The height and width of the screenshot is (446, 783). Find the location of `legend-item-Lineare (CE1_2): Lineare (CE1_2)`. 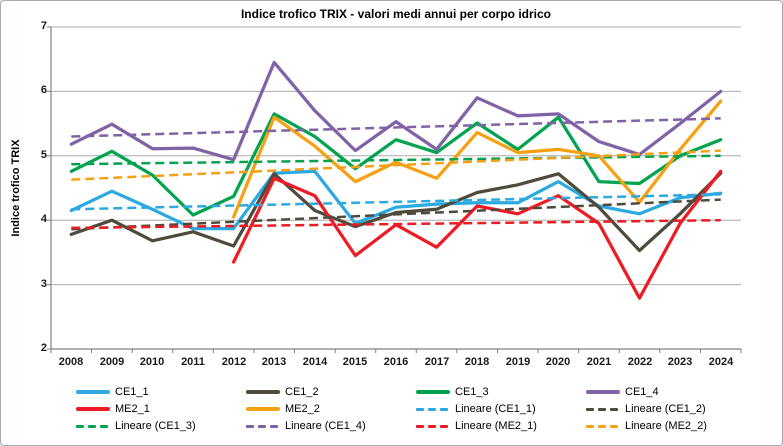

legend-item-Lineare (CE1_2): Lineare (CE1_2) is located at coordinates (646, 409).